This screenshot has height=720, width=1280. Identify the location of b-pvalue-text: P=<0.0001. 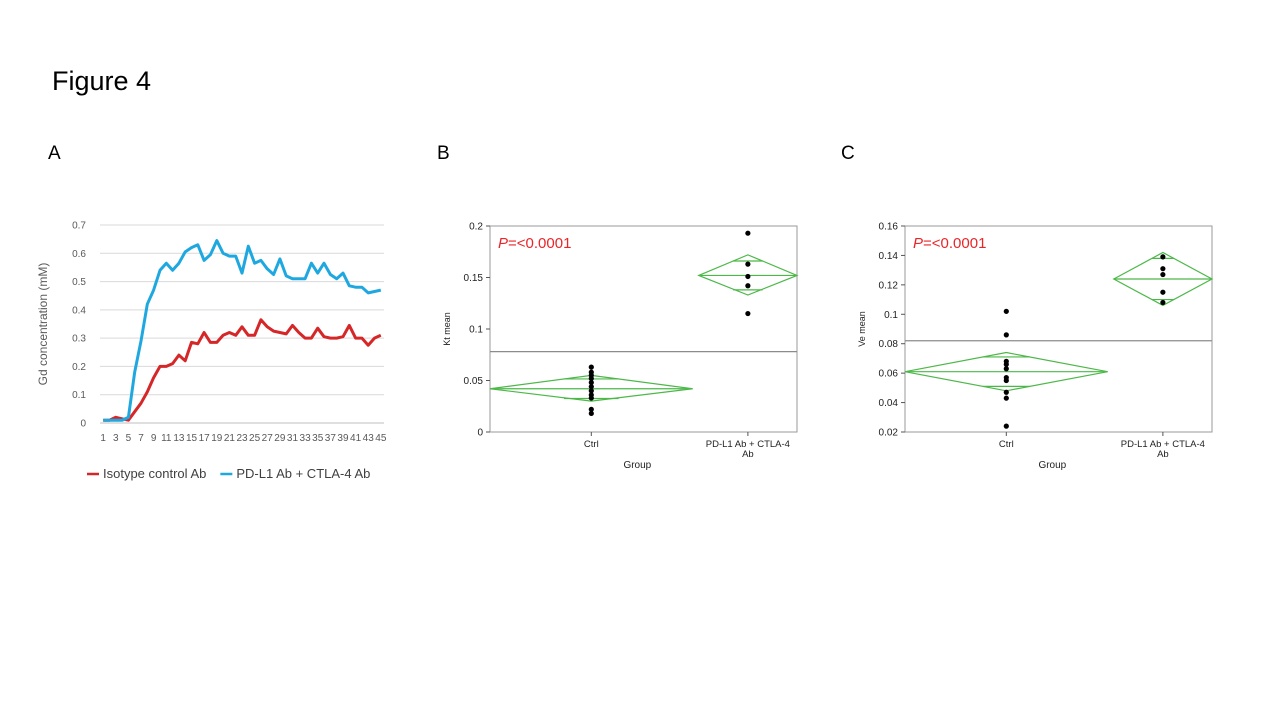
(534, 243).